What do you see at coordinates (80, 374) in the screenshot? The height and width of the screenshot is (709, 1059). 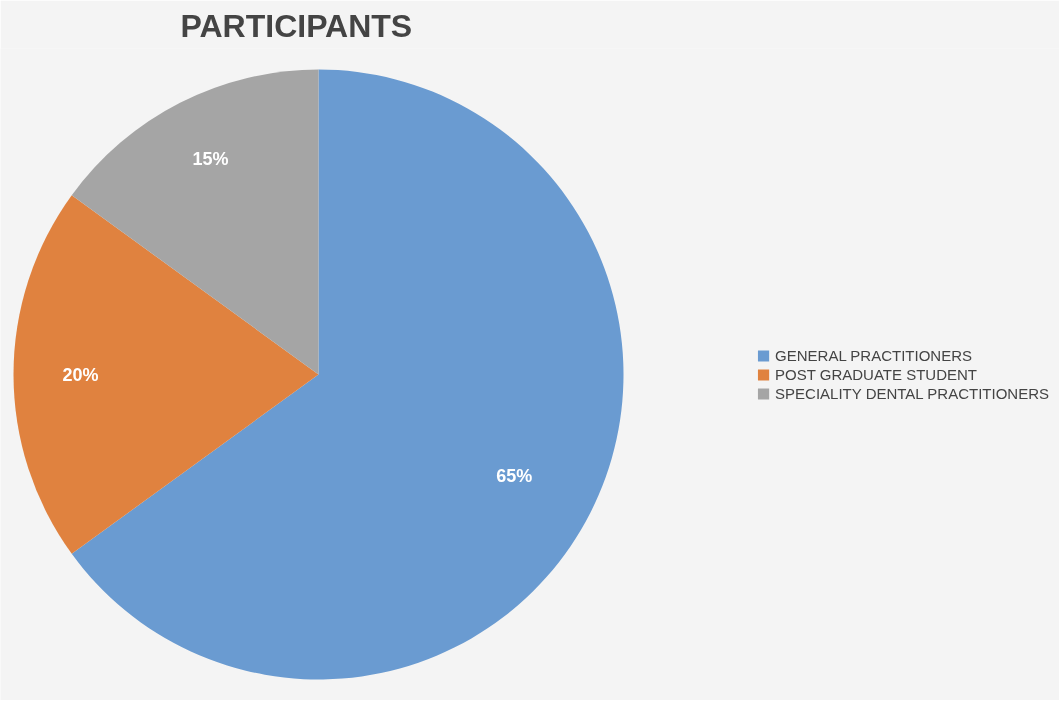 I see `data-label: 20%` at bounding box center [80, 374].